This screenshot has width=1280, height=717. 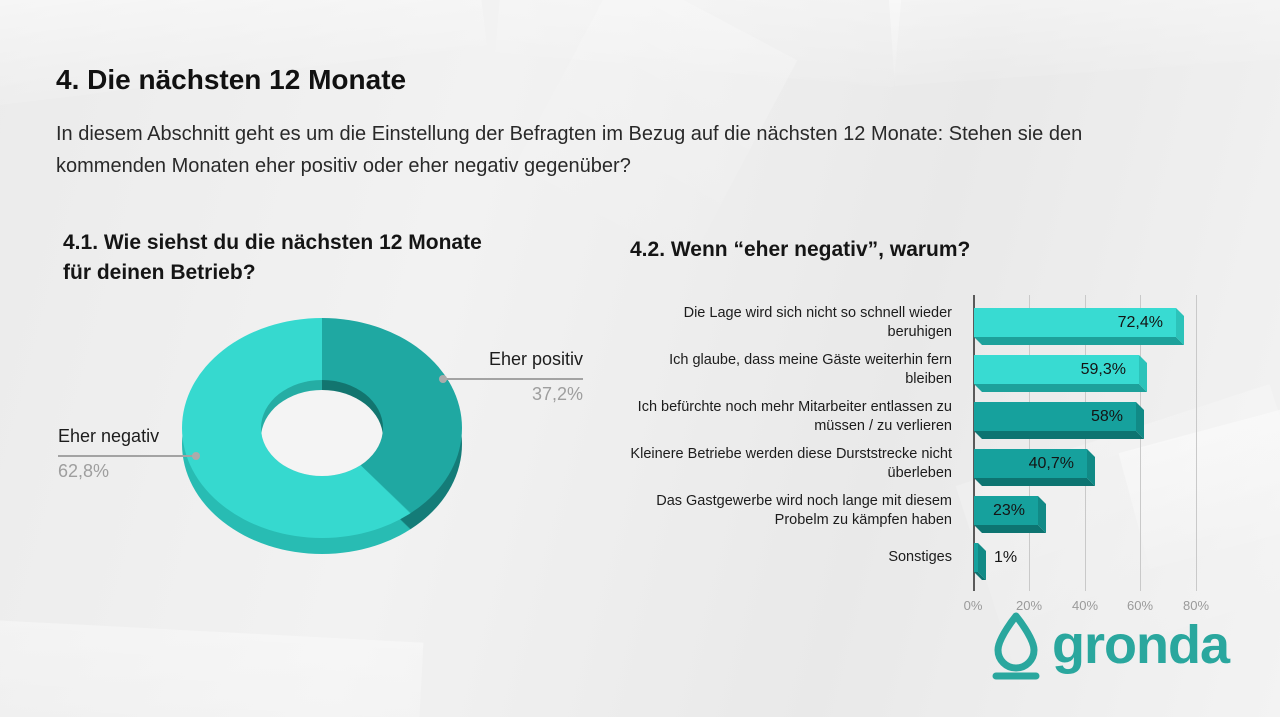 I want to click on gronda-logo: gronda, so click(x=1109, y=646).